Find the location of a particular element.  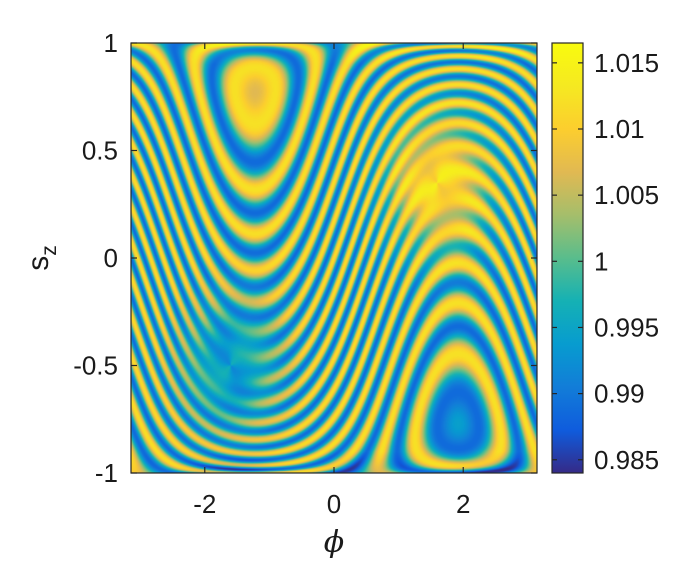

colorbar-tick-label: 0.995 is located at coordinates (626, 327).